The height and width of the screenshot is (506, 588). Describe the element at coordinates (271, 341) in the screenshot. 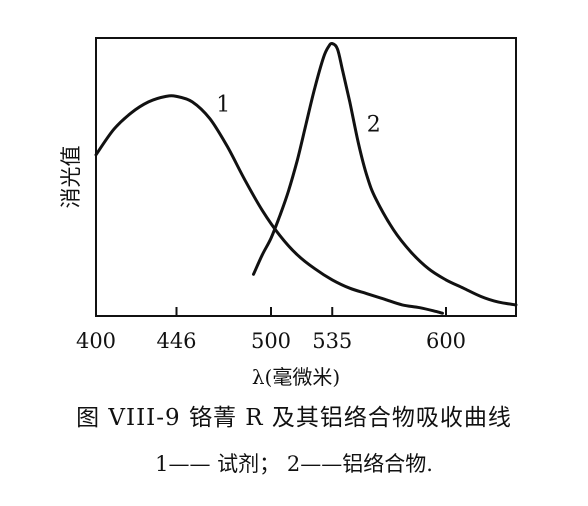

I see `x-tick-label: 500` at that location.